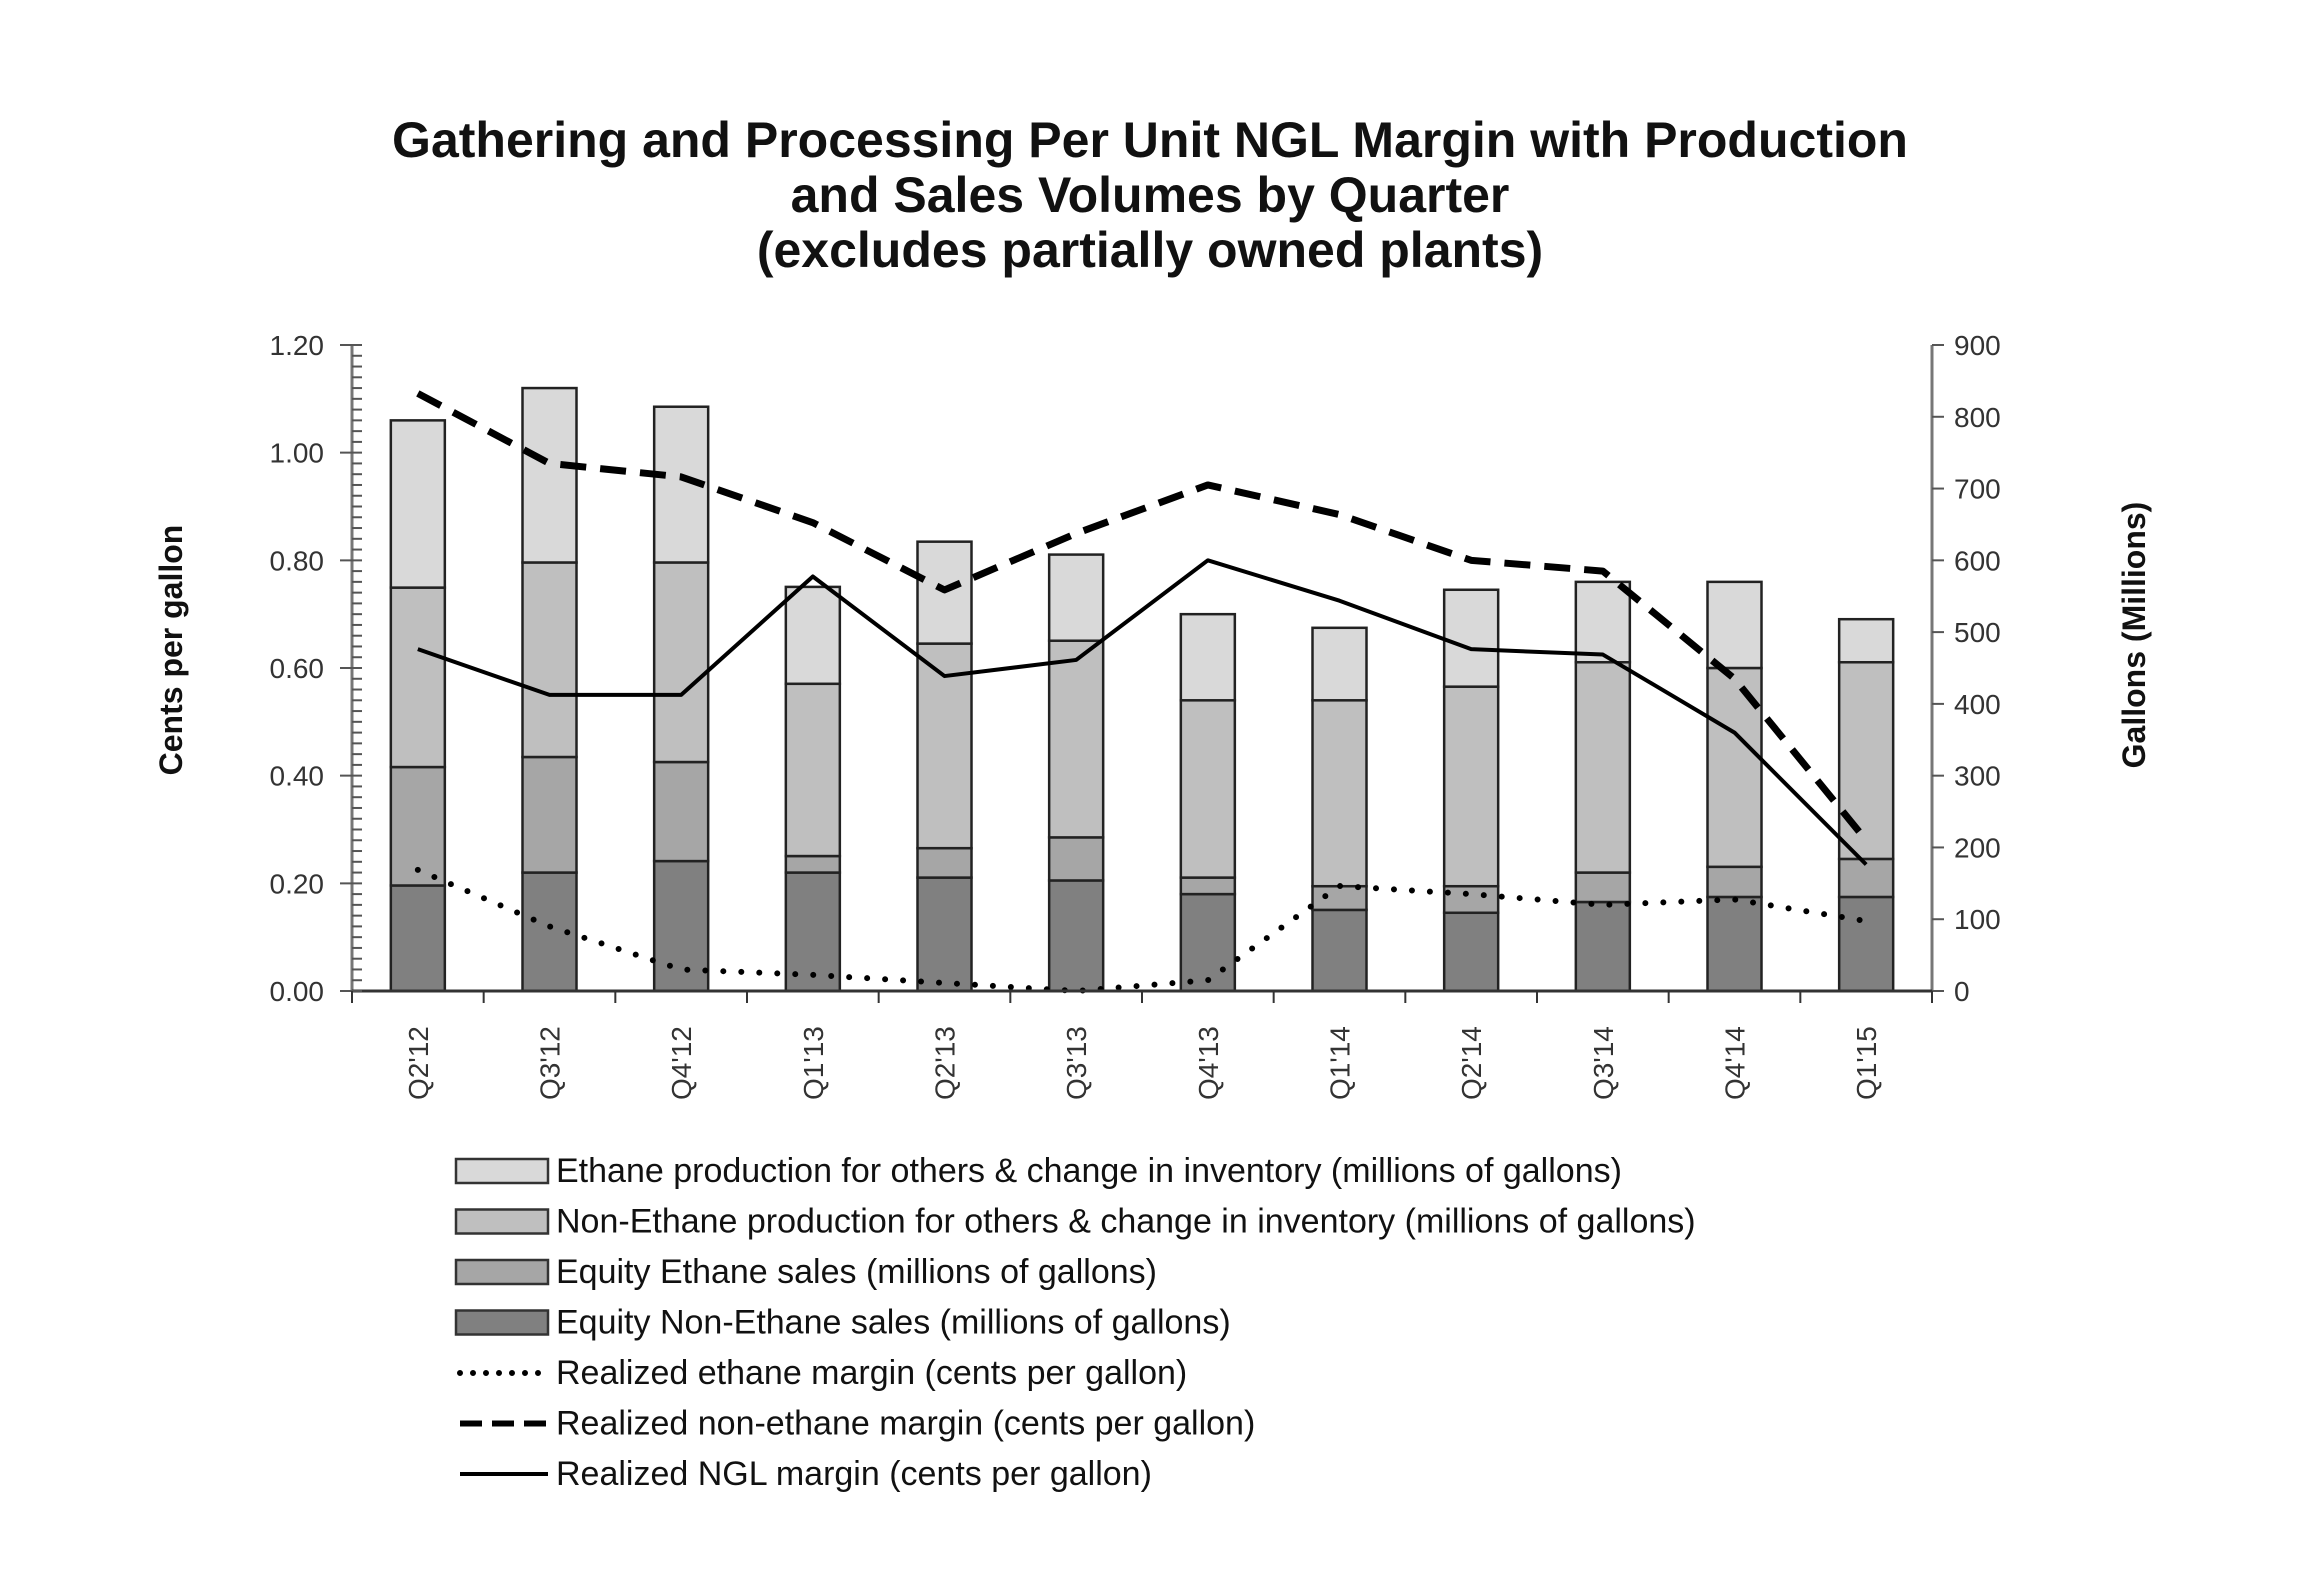  What do you see at coordinates (1208, 1063) in the screenshot?
I see `x-tick-label: Q4'13` at bounding box center [1208, 1063].